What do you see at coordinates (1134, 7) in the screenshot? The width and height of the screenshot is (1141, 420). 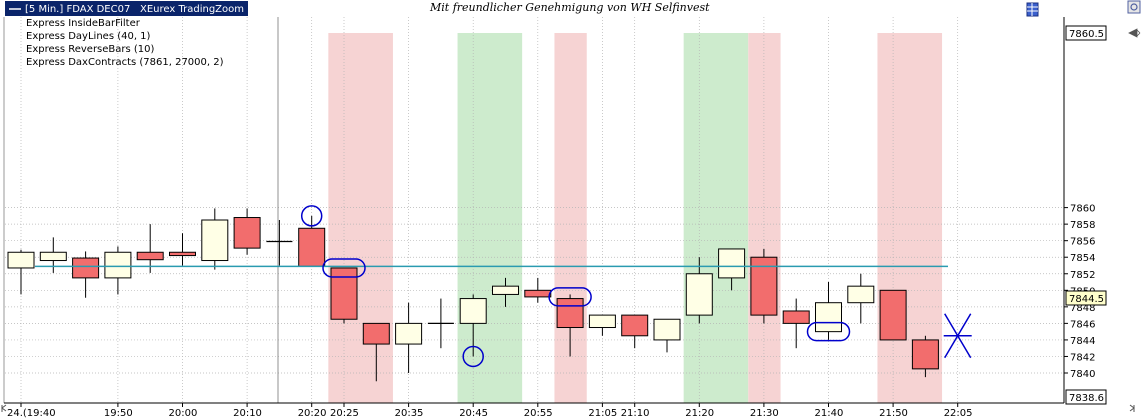 I see `settings-icon` at bounding box center [1134, 7].